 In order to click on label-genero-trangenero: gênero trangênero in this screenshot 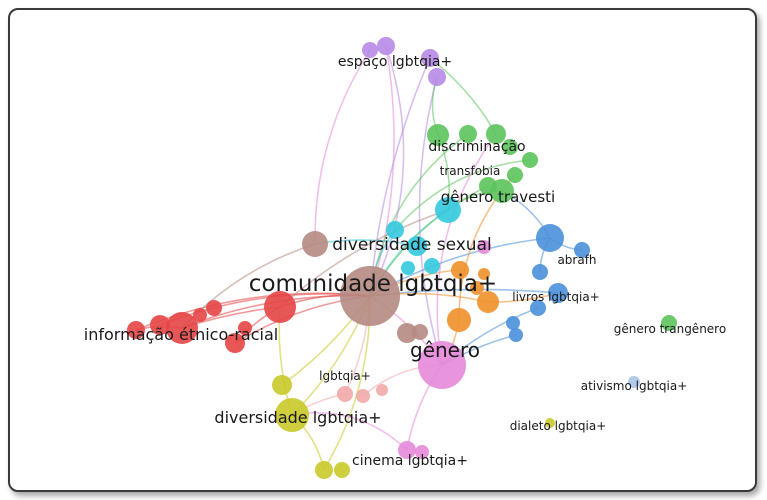, I will do `click(670, 329)`.